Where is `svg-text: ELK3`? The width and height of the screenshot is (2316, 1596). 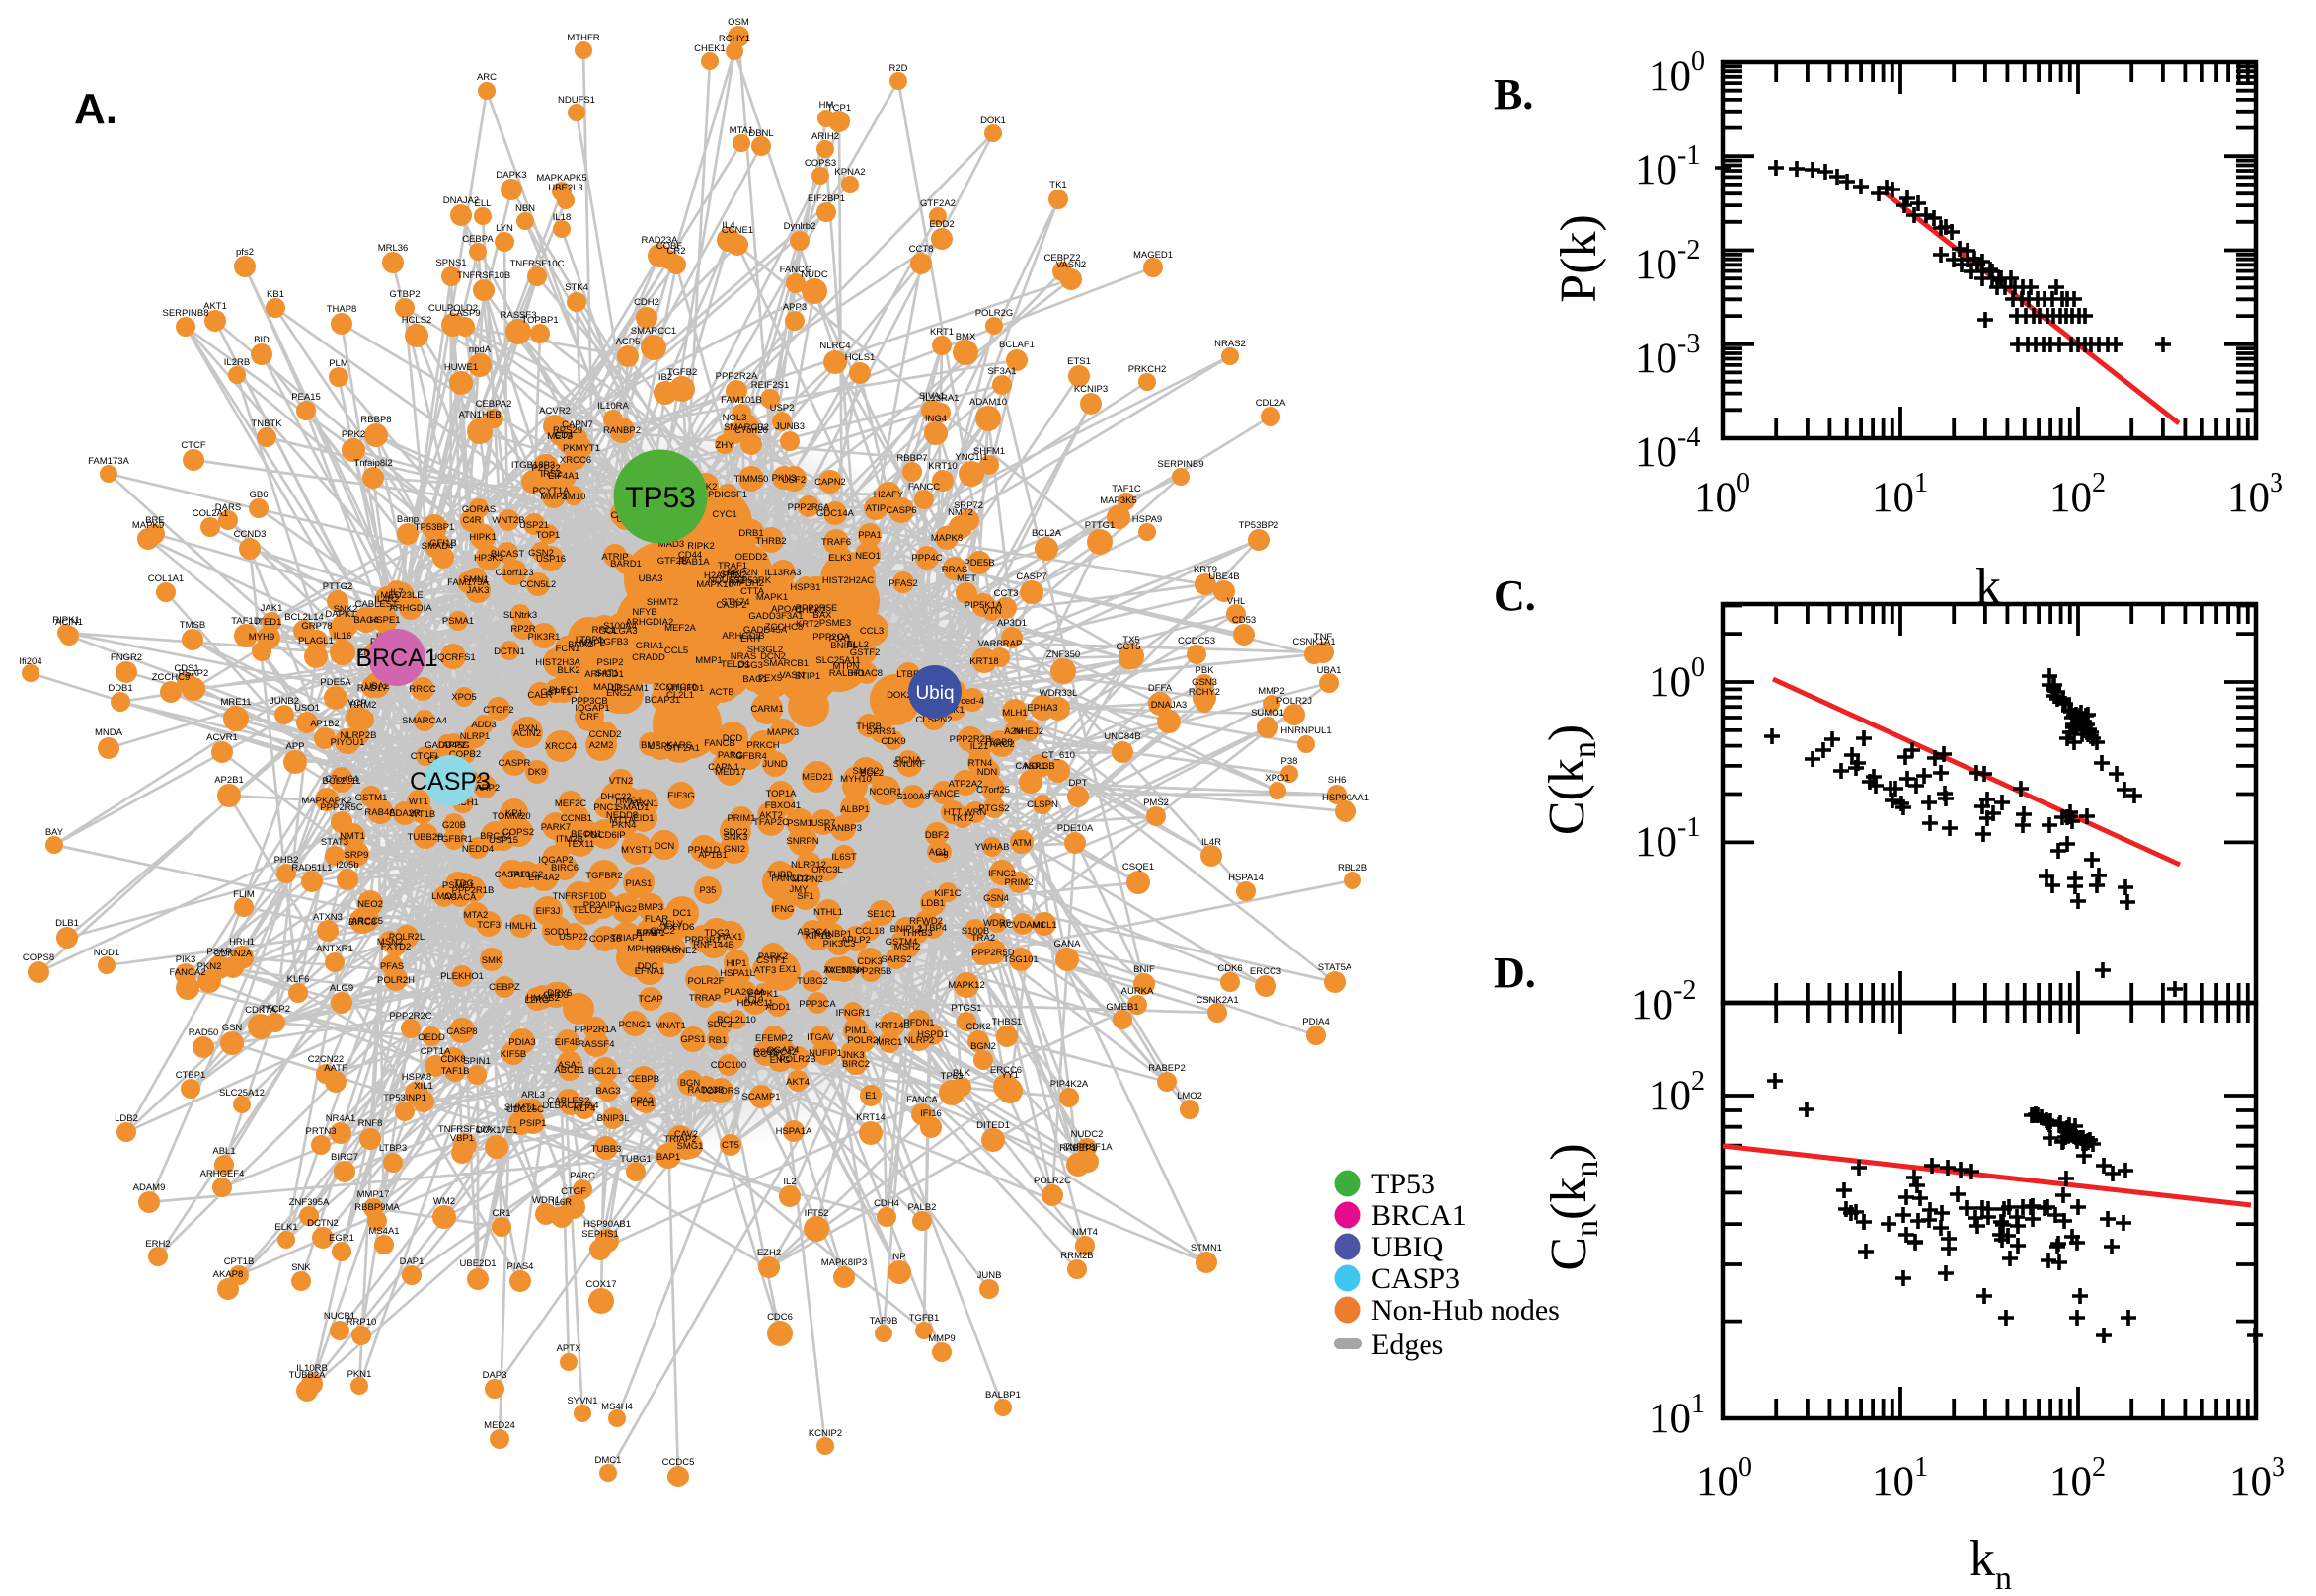
svg-text: ELK3 is located at coordinates (839, 558).